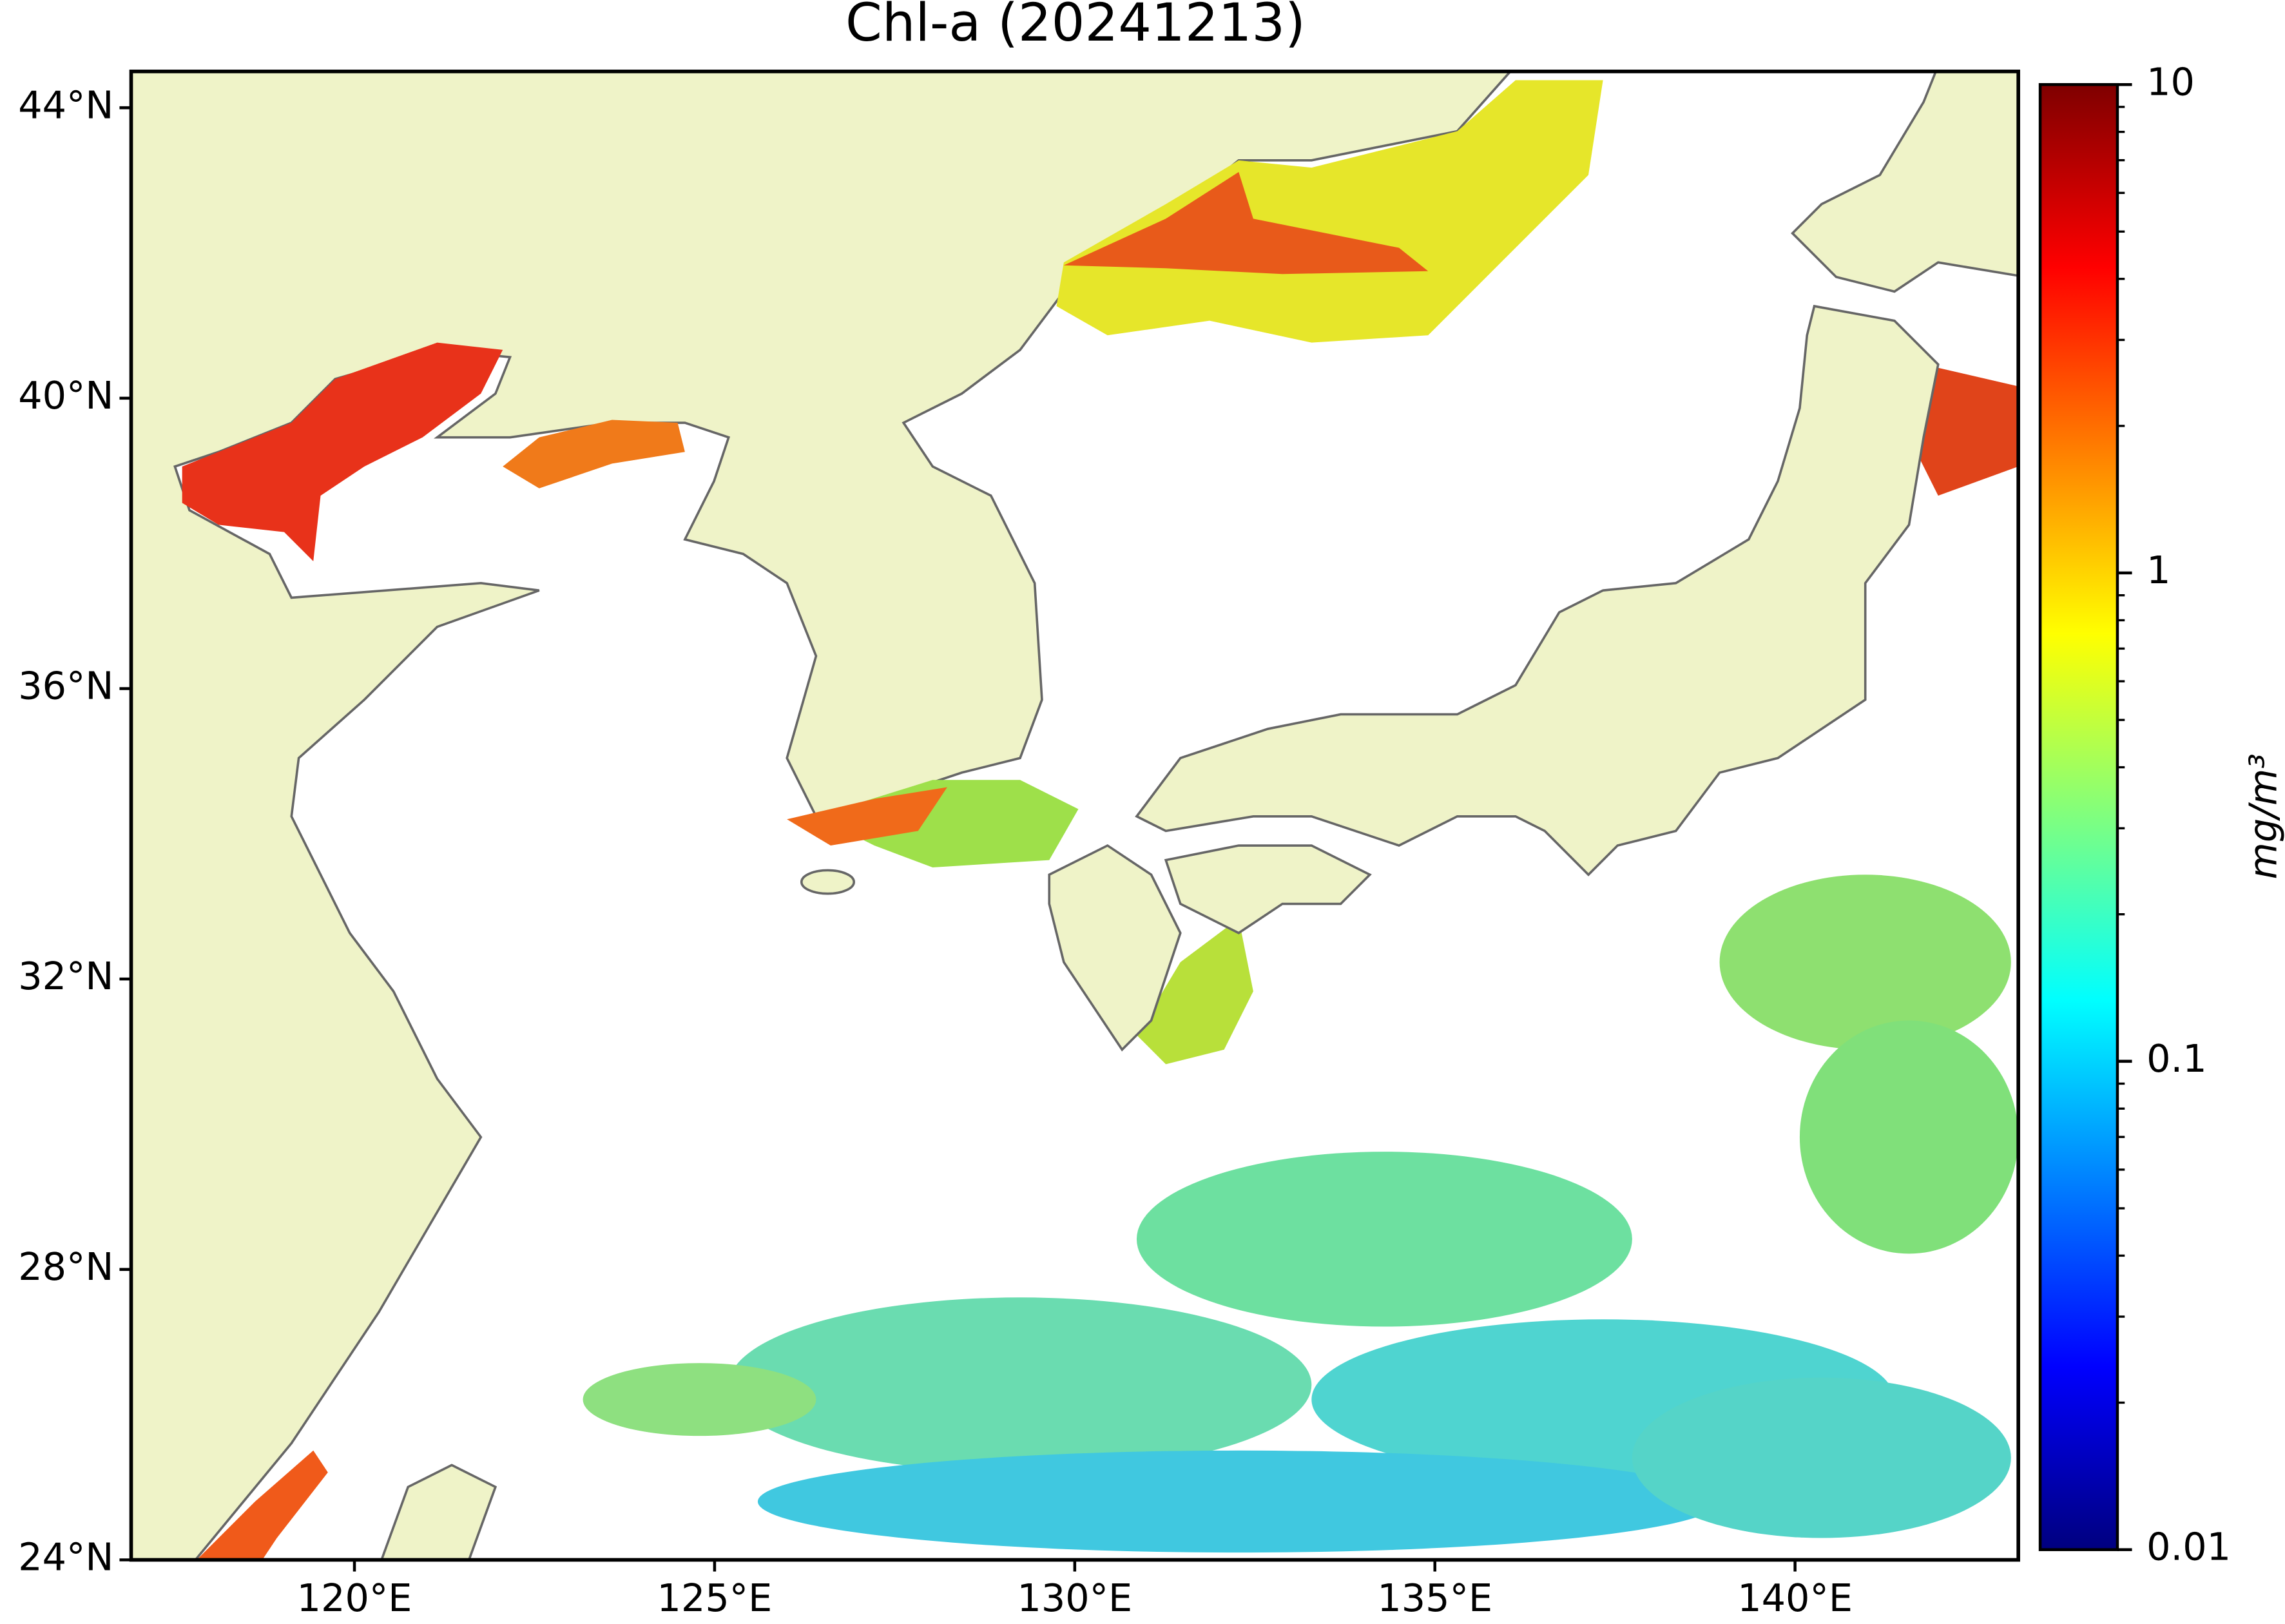 The width and height of the screenshot is (2285, 1624). Describe the element at coordinates (65, 1557) in the screenshot. I see `y-tick-label: 24°N` at that location.